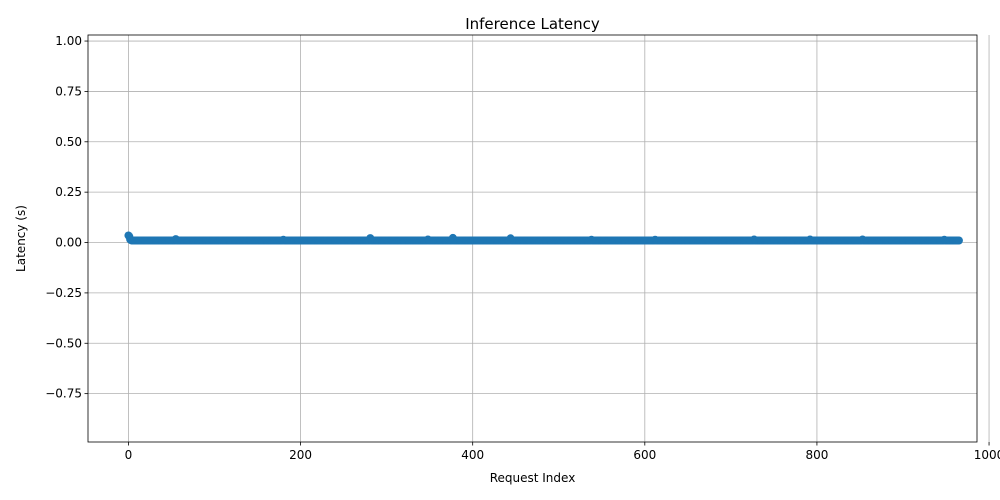 This screenshot has height=500, width=1000. I want to click on y-axis: −0.75 −0.50 −0.25 0.00 0.25 0.50 0.75 1.00, so click(66, 217).